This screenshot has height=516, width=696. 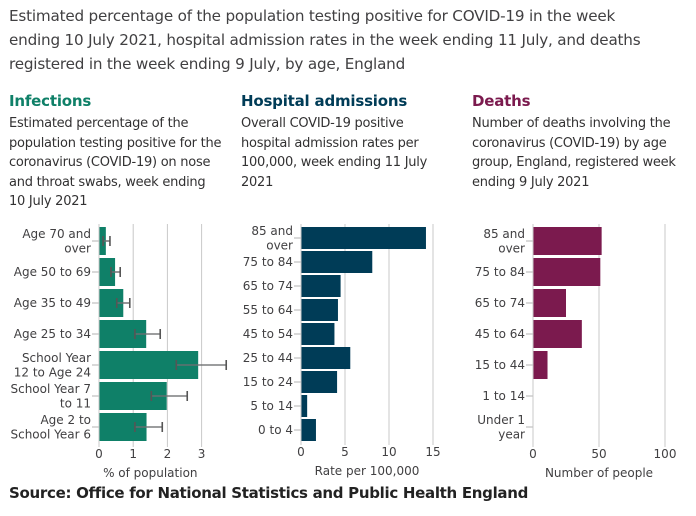 I want to click on infections-x-tick-label: 1, so click(x=133, y=454).